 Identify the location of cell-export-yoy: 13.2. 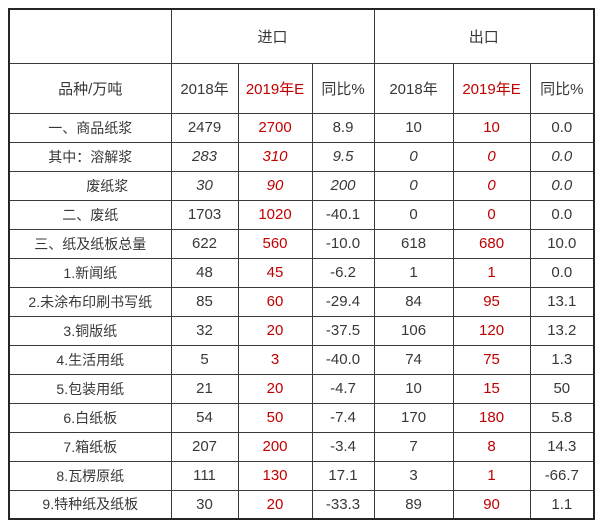
(562, 330).